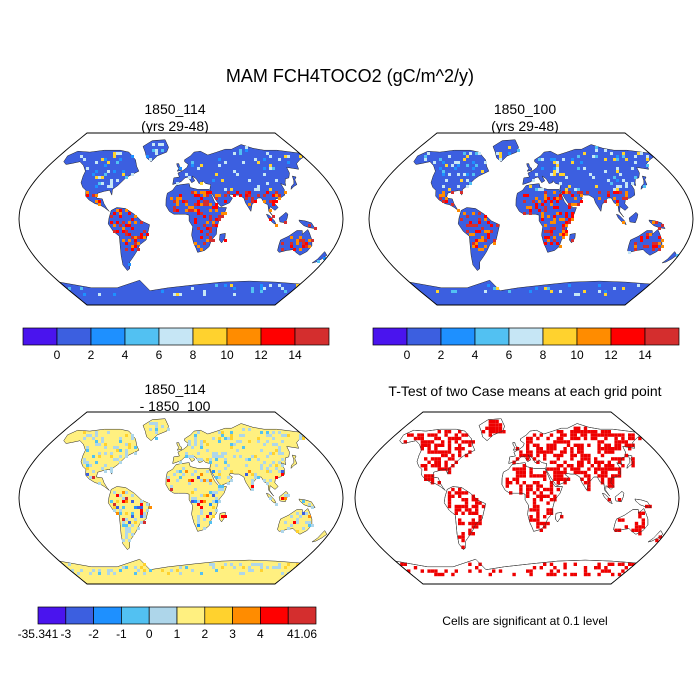 This screenshot has width=700, height=700. Describe the element at coordinates (65, 634) in the screenshot. I see `colorbar-tick-label: -3` at that location.